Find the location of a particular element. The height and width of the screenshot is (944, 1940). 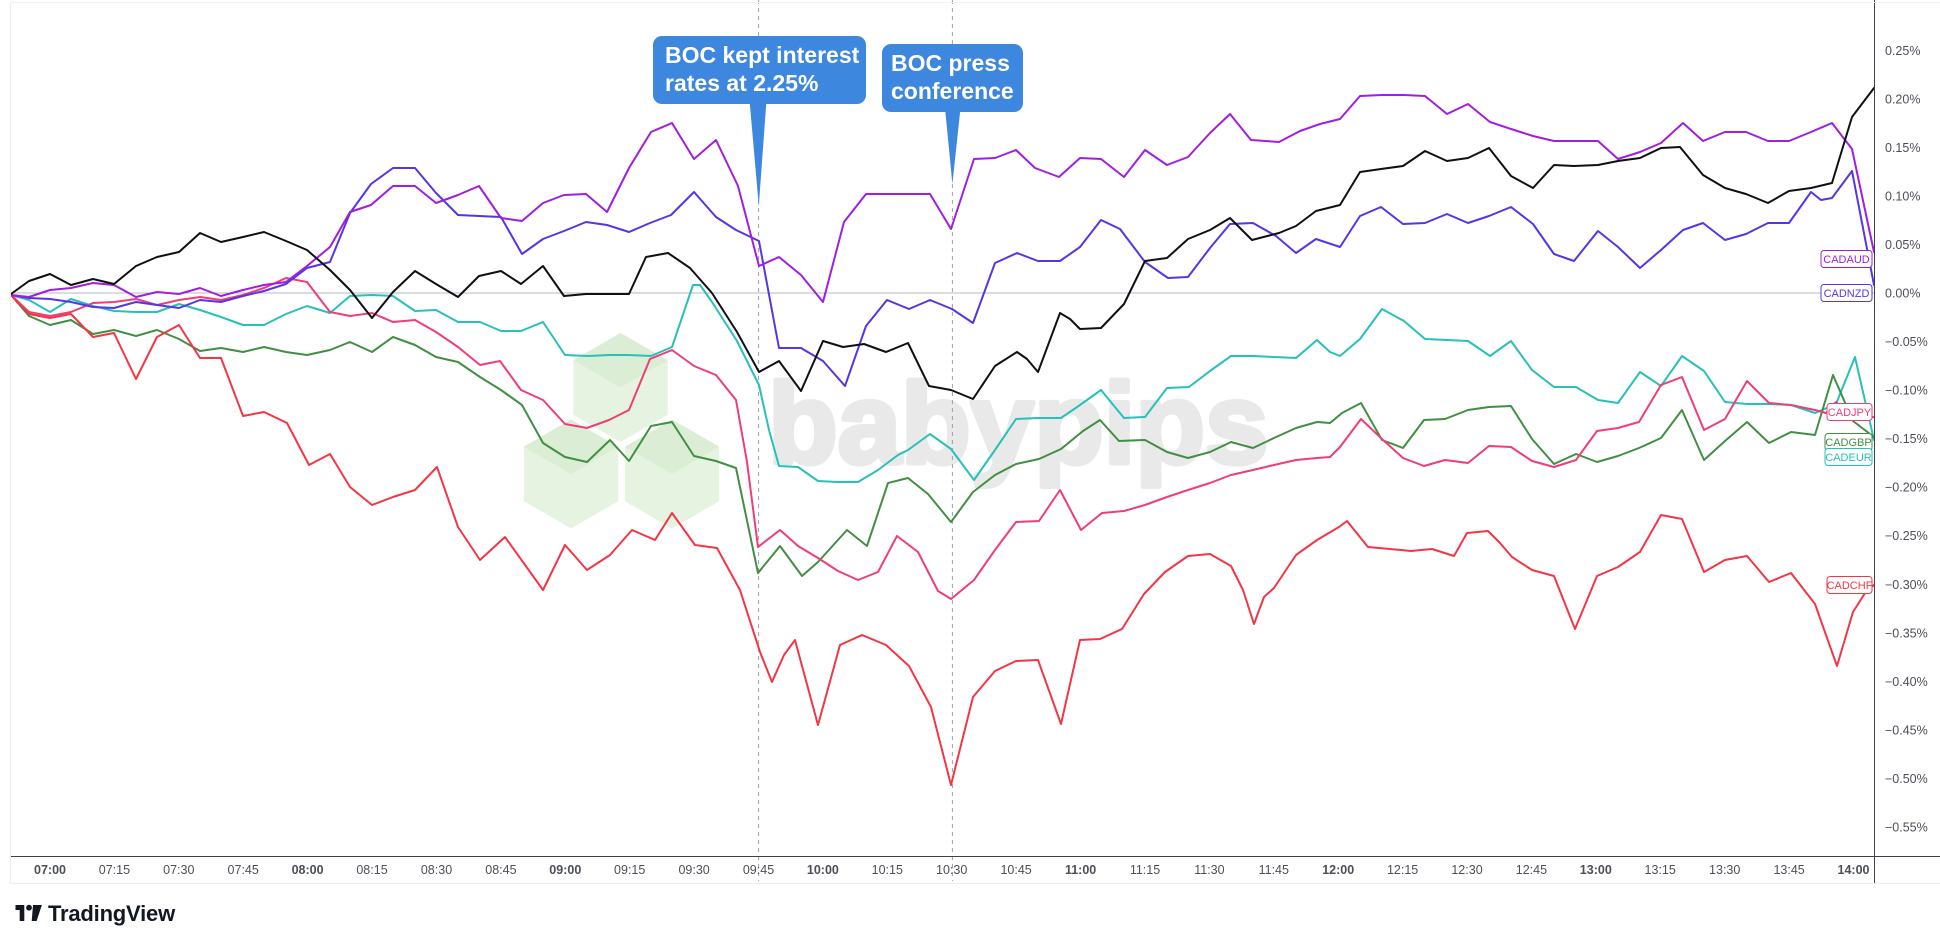

svg-text: −0.20% is located at coordinates (1906, 488).